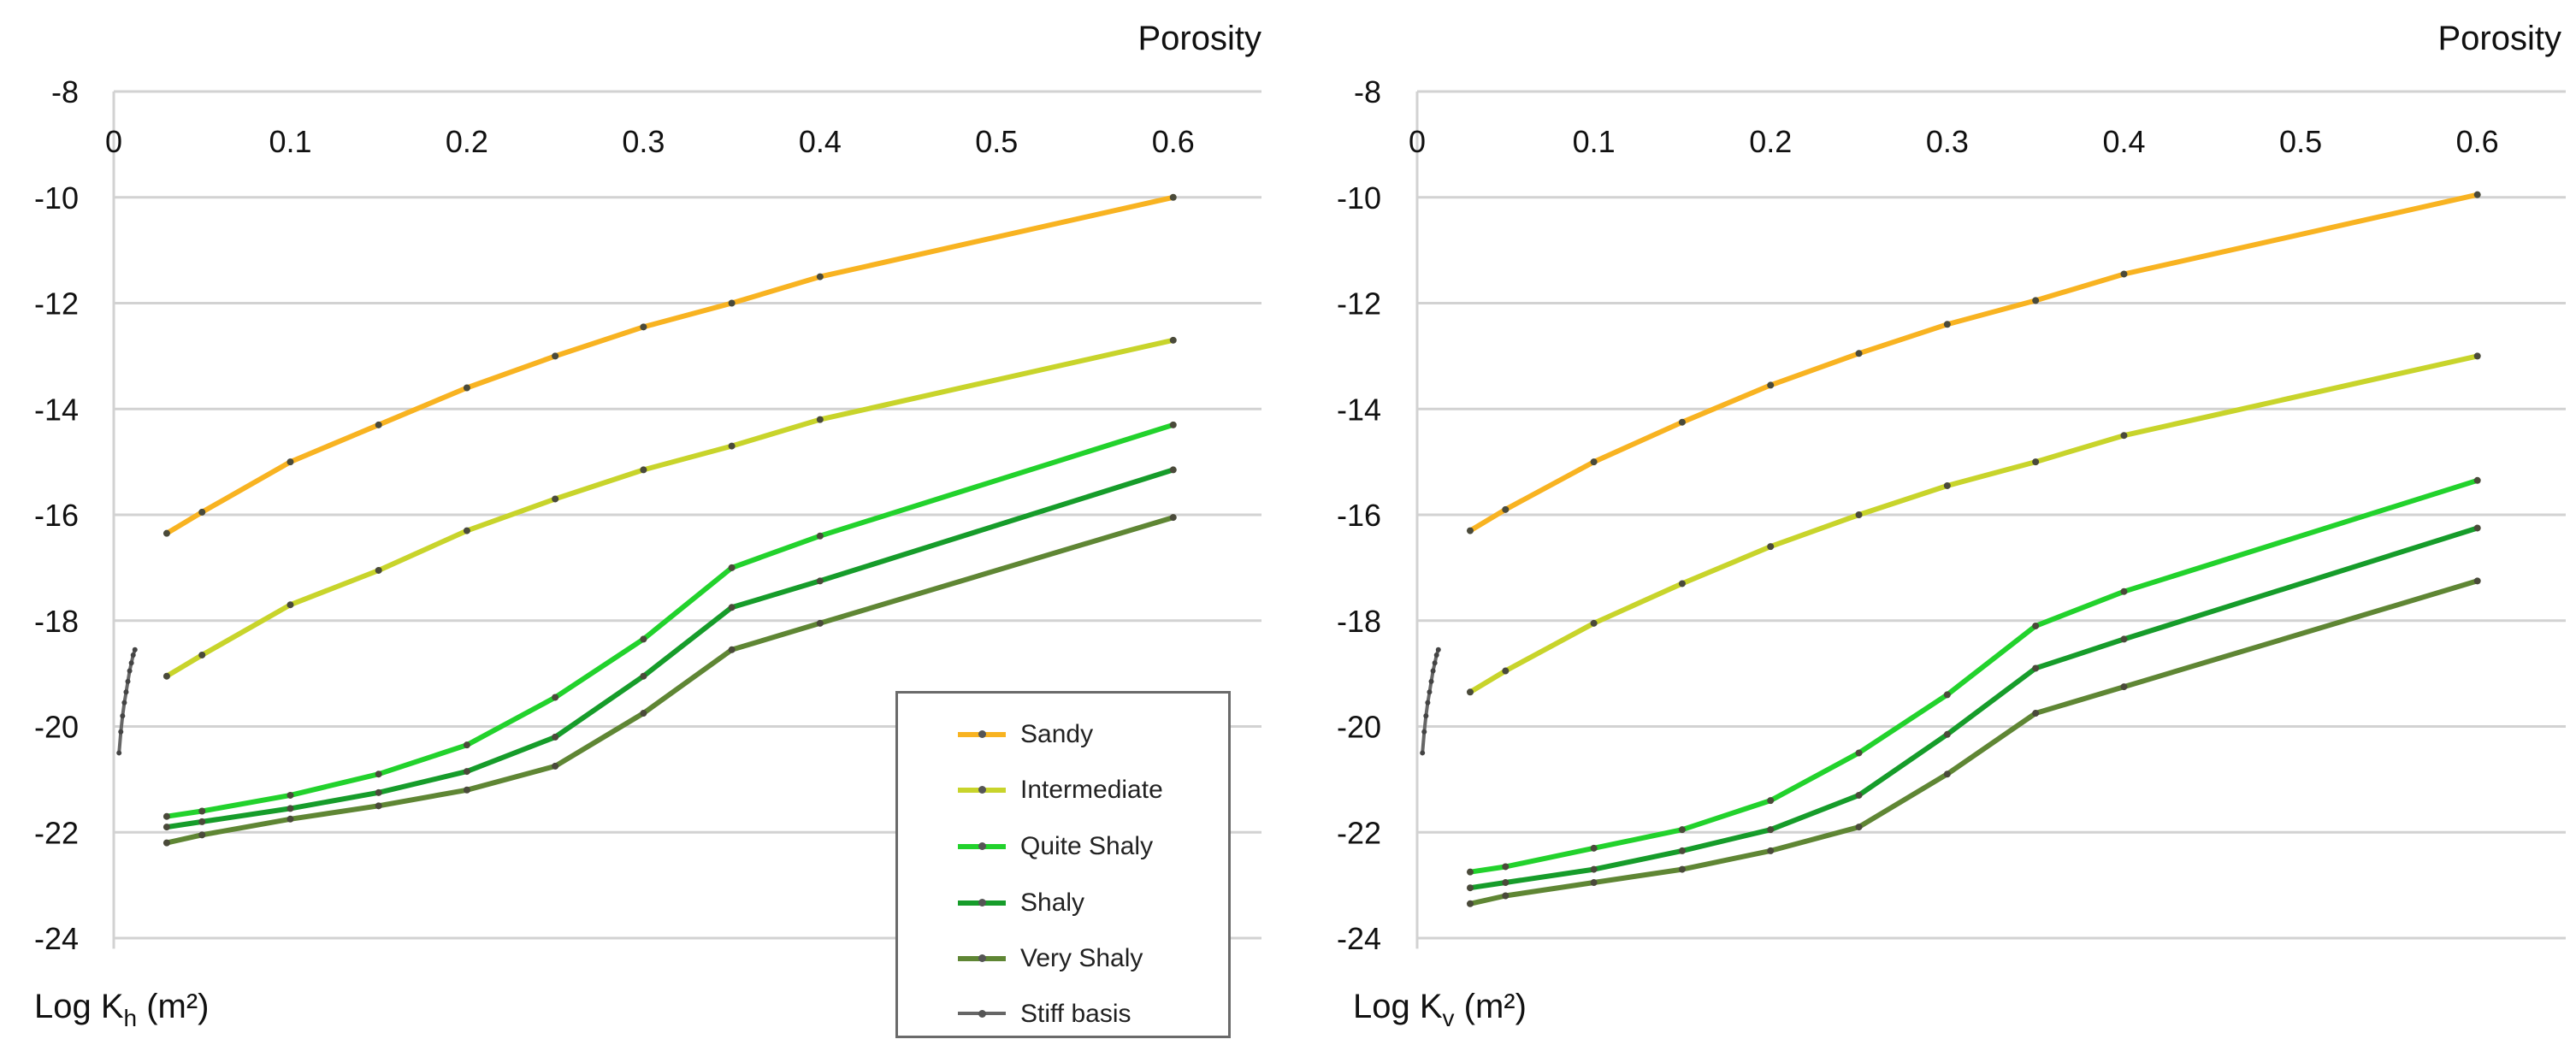 Image resolution: width=2576 pixels, height=1051 pixels. What do you see at coordinates (1075, 1014) in the screenshot?
I see `legend-label-stiff-basis: Stiff basis` at bounding box center [1075, 1014].